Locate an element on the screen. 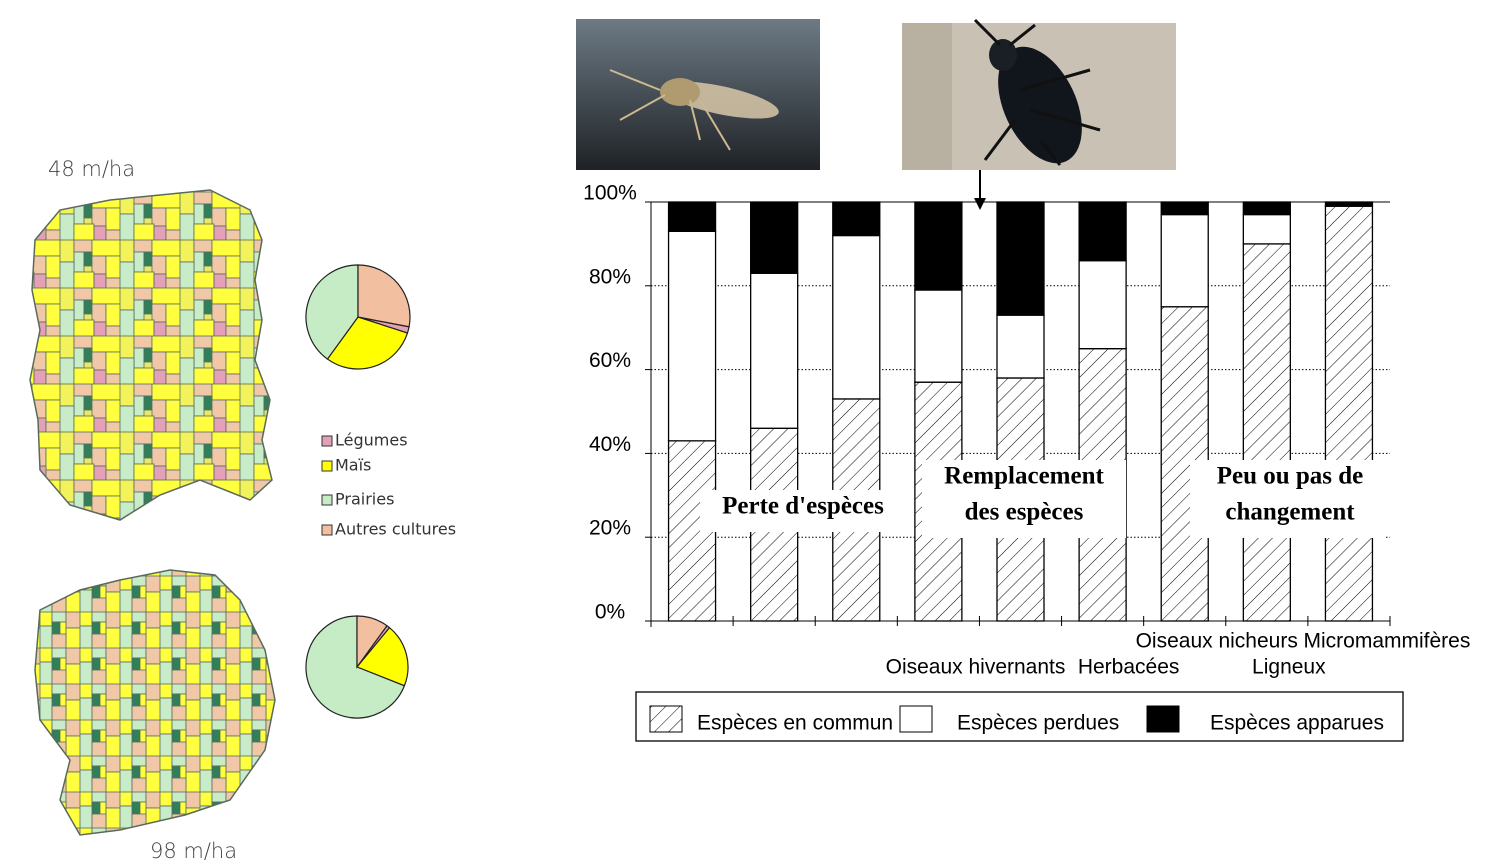 This screenshot has height=867, width=1497. arrow-head is located at coordinates (980, 204).